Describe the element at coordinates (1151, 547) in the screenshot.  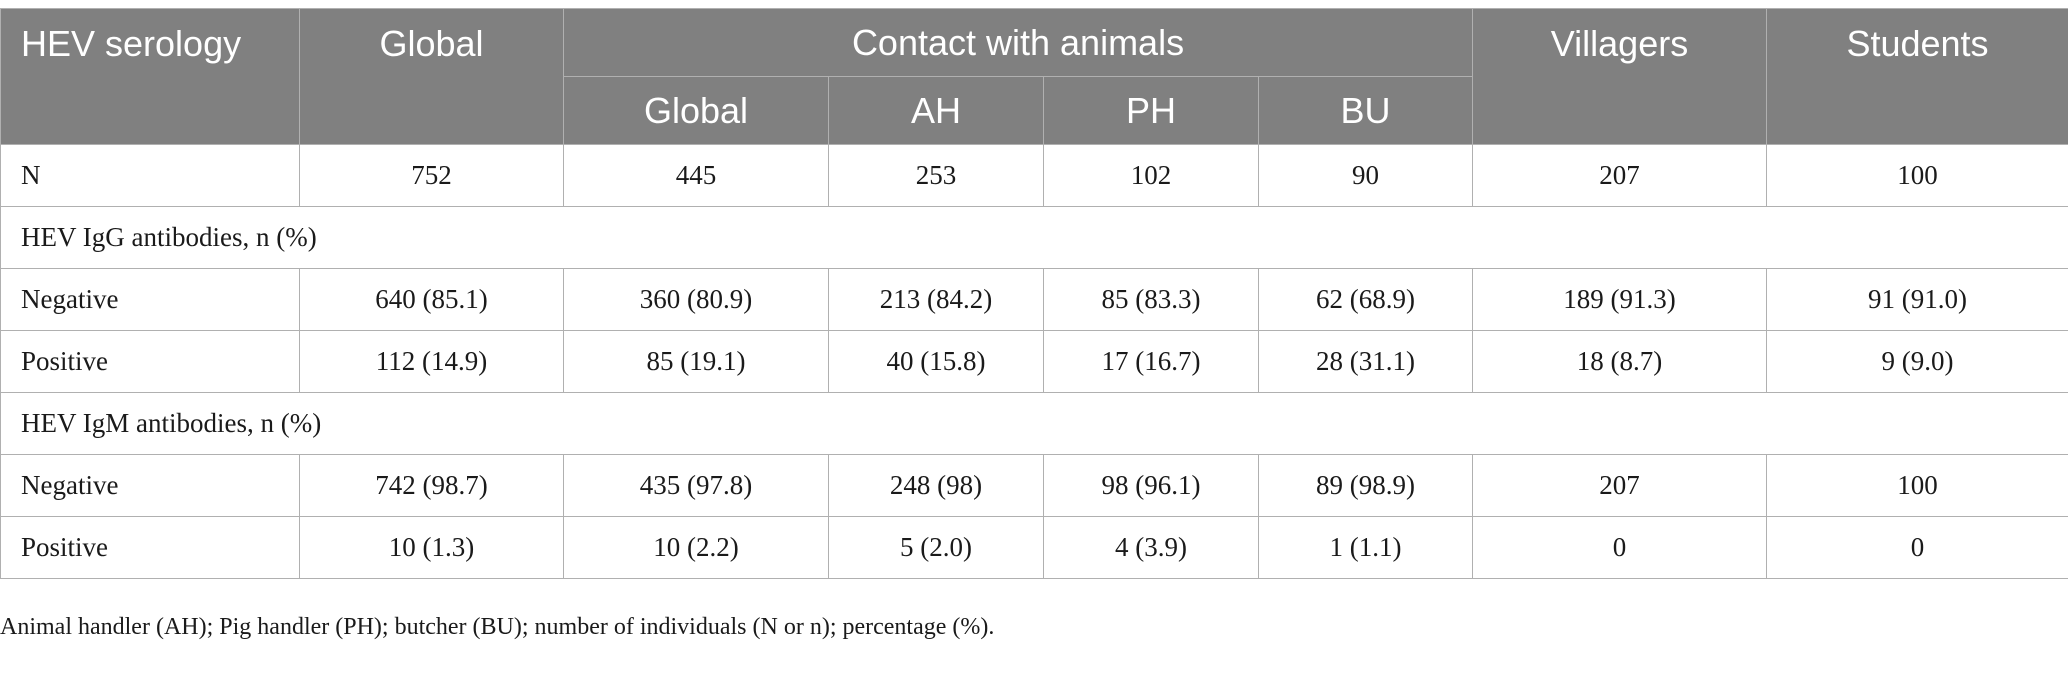
I see `cell-ph: 4 (3.9)` at that location.